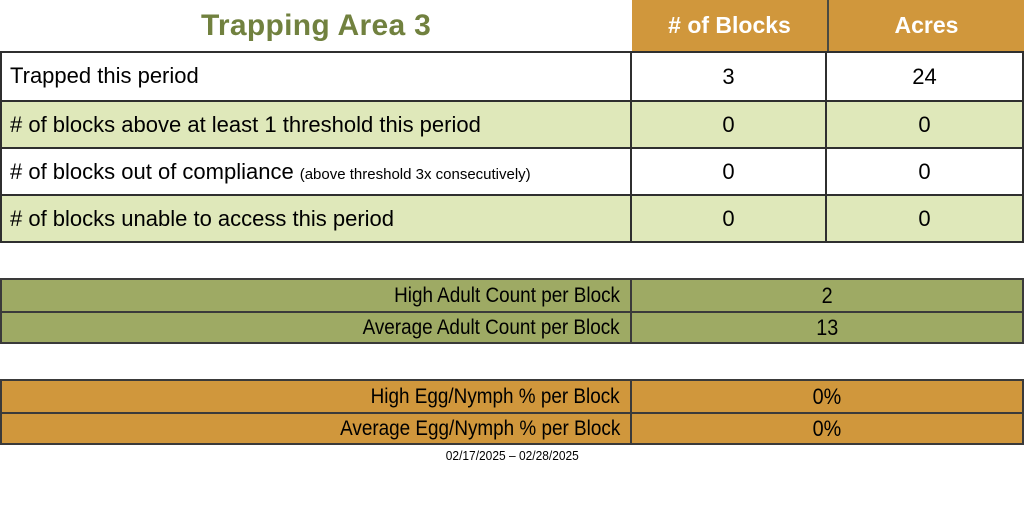  I want to click on page-title: Trapping Area 3, so click(316, 25).